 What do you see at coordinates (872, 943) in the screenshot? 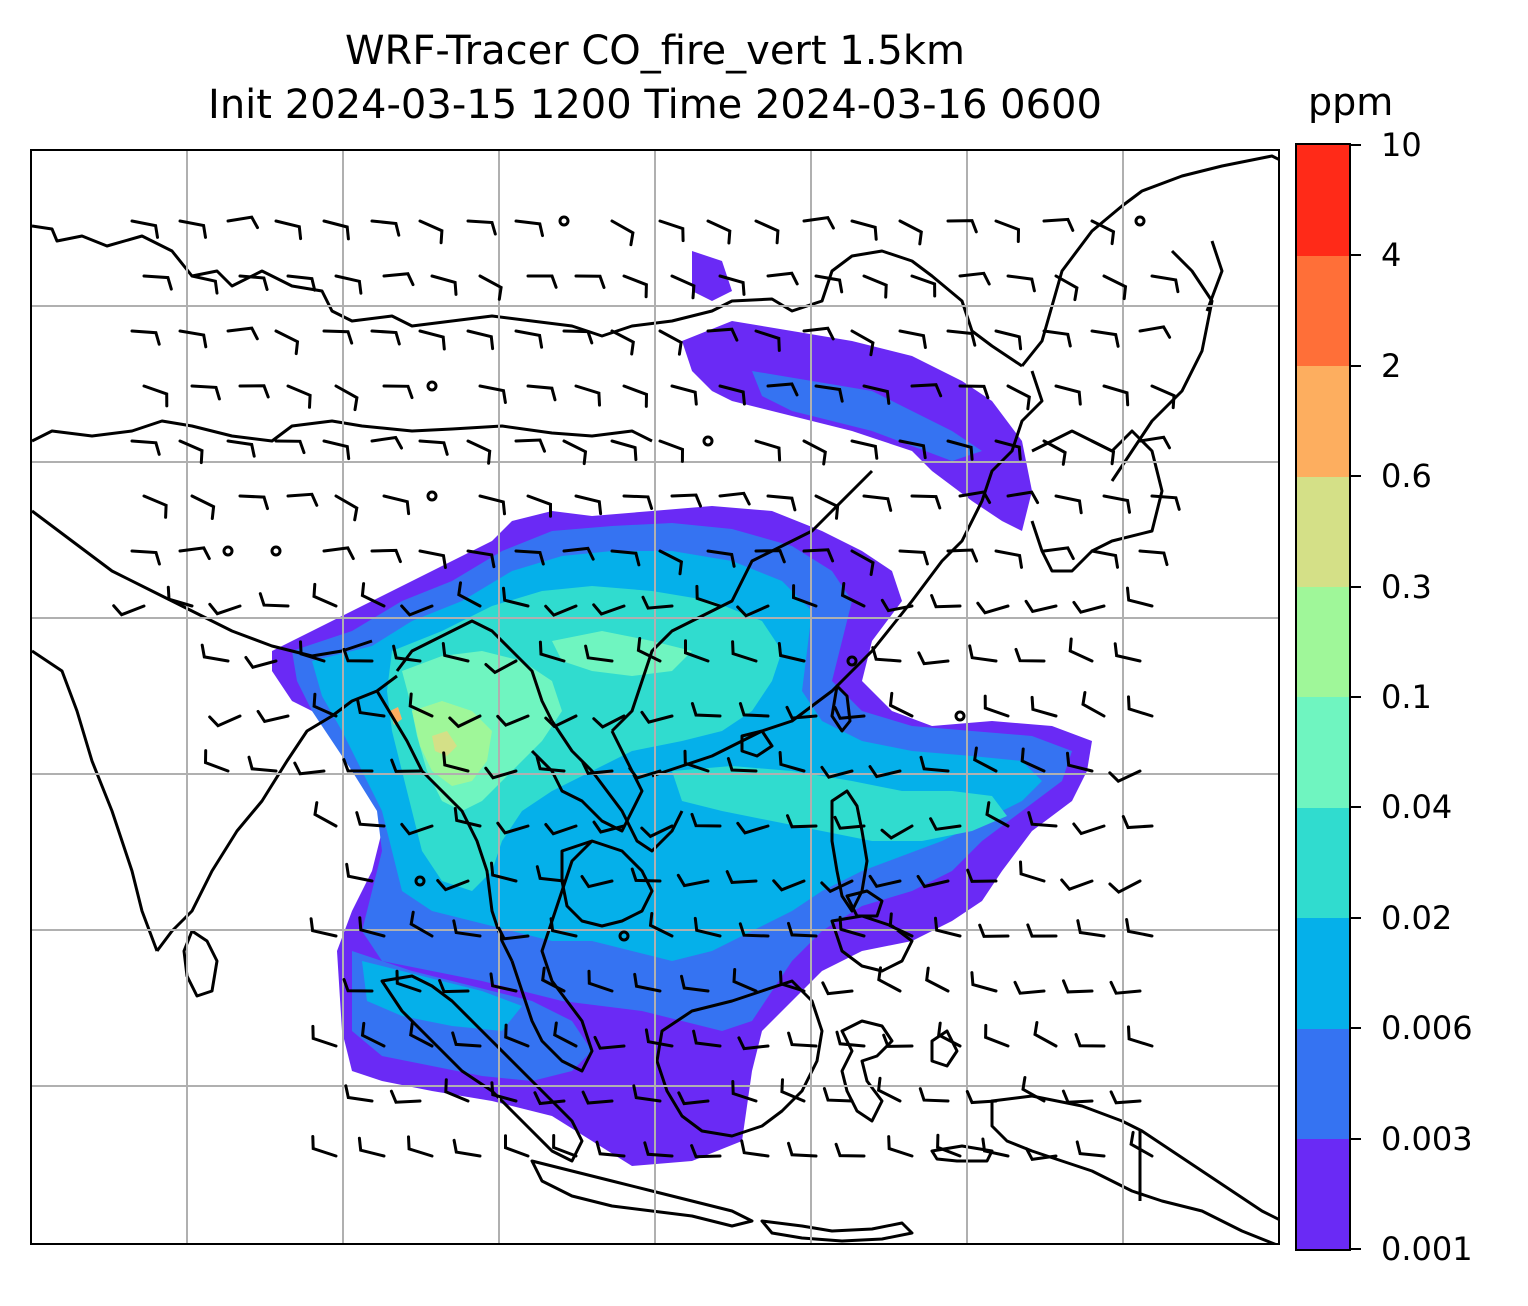
I see `coast-mindanao` at bounding box center [872, 943].